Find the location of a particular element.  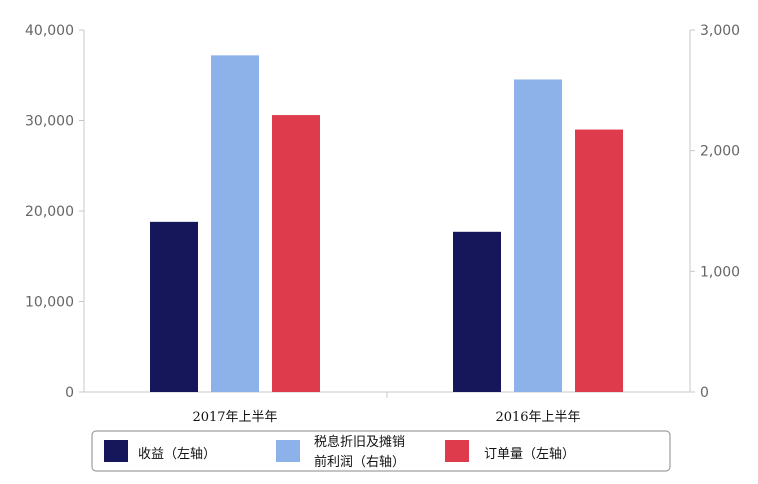

legend-label: 收益（左轴） is located at coordinates (177, 454).